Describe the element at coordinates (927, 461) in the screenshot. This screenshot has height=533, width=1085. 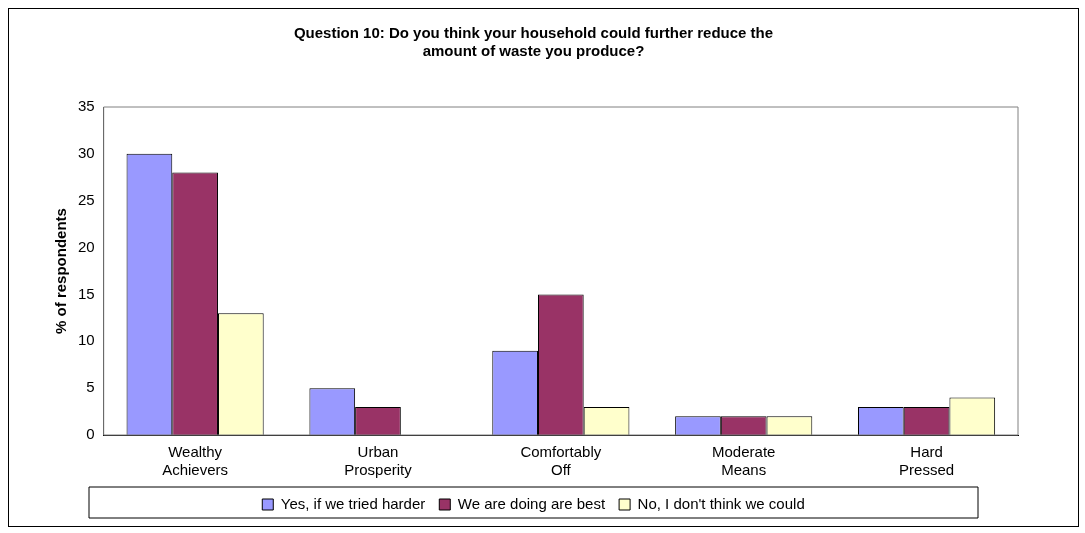
I see `x-tick-label: Hard Pressed` at that location.